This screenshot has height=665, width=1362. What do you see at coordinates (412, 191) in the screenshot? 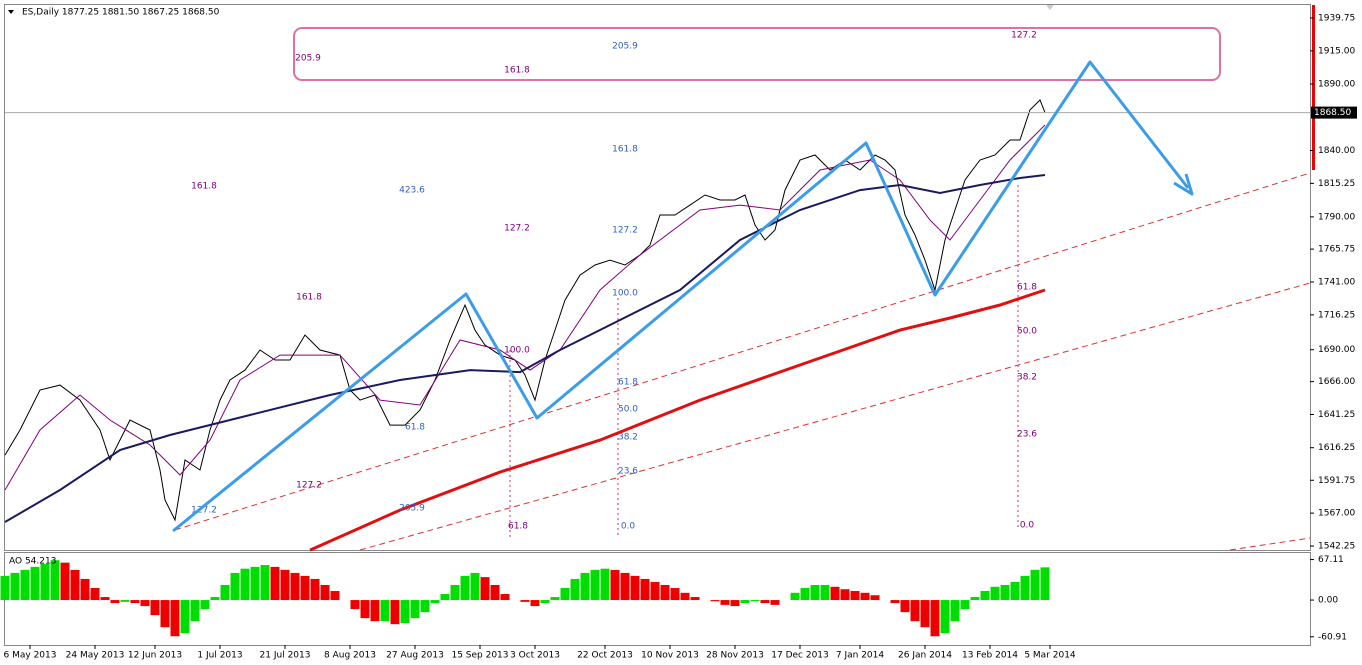
I see `fib-label: 423.6` at bounding box center [412, 191].